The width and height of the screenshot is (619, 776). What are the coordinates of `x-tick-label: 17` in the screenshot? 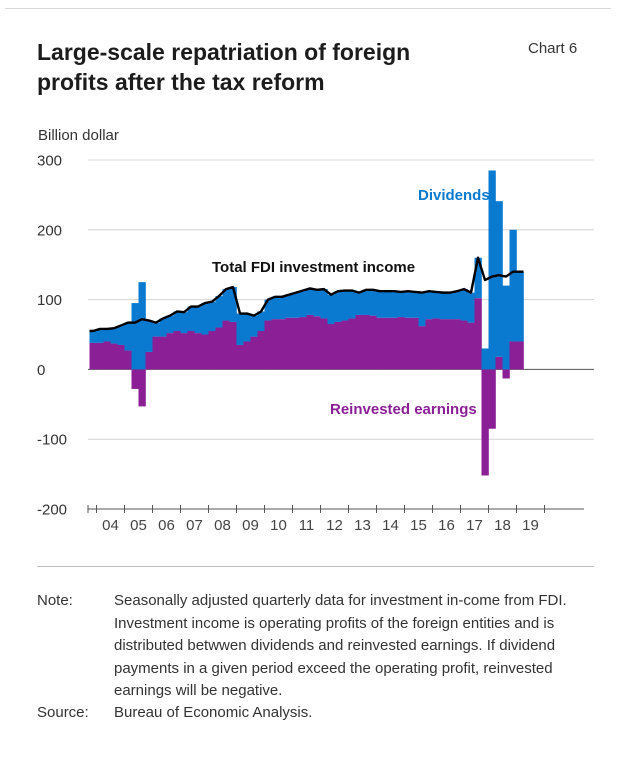 It's located at (474, 525).